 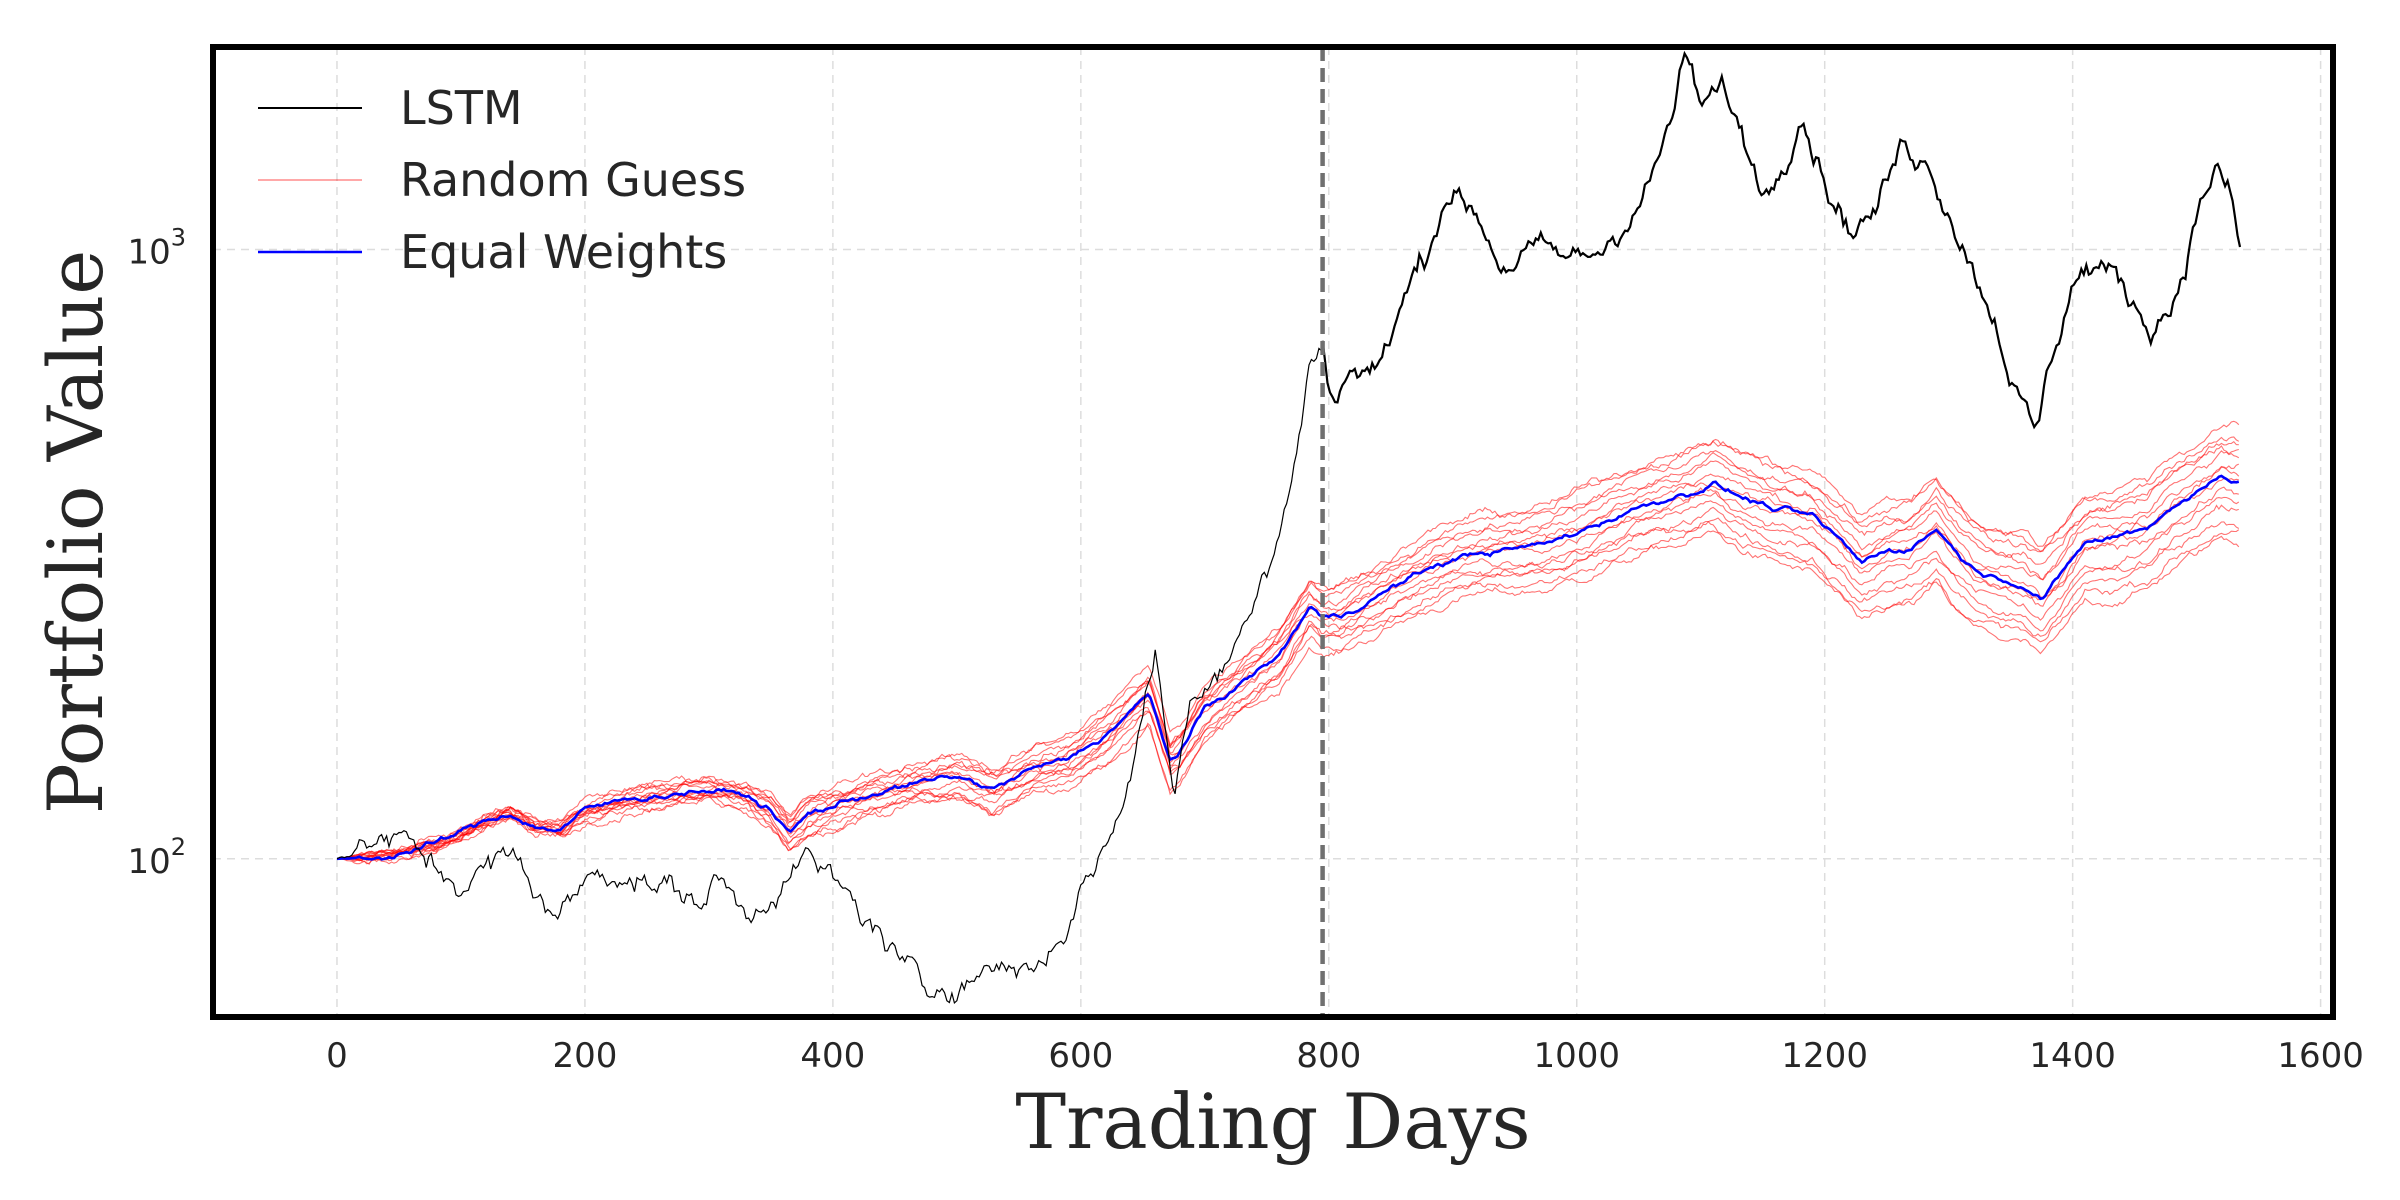 I want to click on x-tick-label: 800, so click(x=1328, y=1056).